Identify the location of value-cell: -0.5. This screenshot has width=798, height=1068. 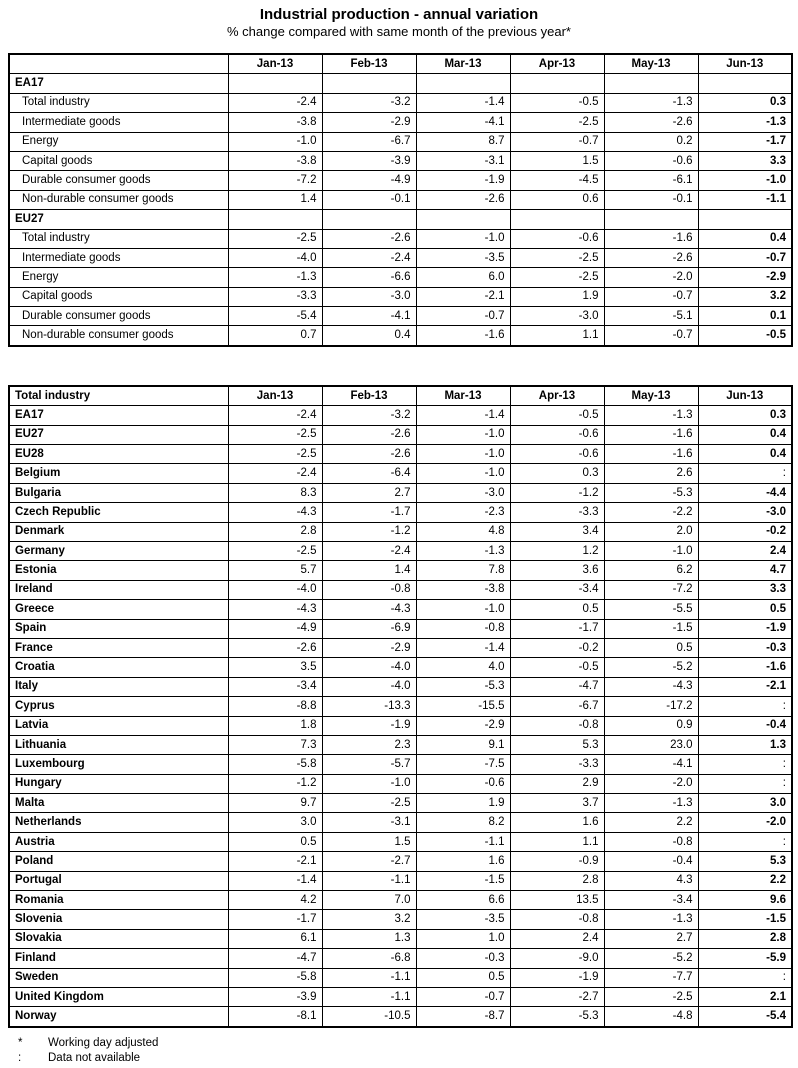
(557, 415).